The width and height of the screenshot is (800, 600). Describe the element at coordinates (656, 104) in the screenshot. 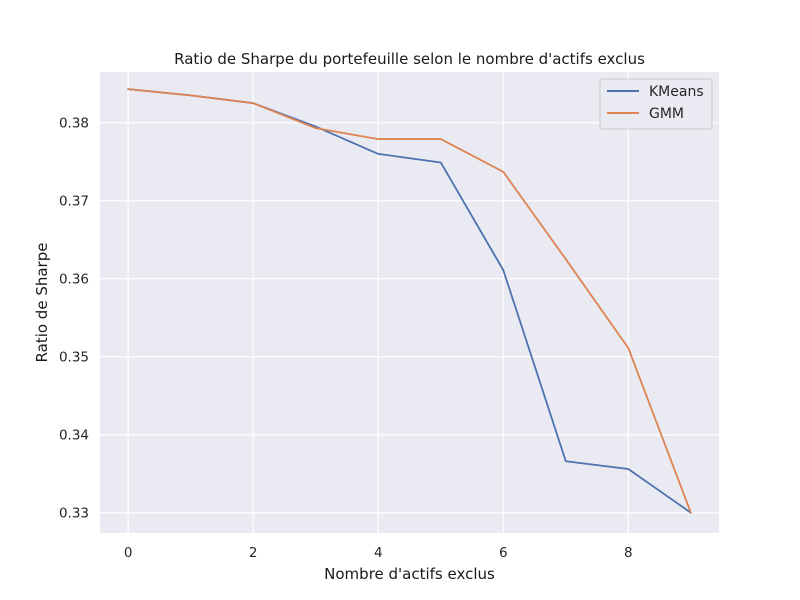

I see `legend: KMeans GMM` at that location.